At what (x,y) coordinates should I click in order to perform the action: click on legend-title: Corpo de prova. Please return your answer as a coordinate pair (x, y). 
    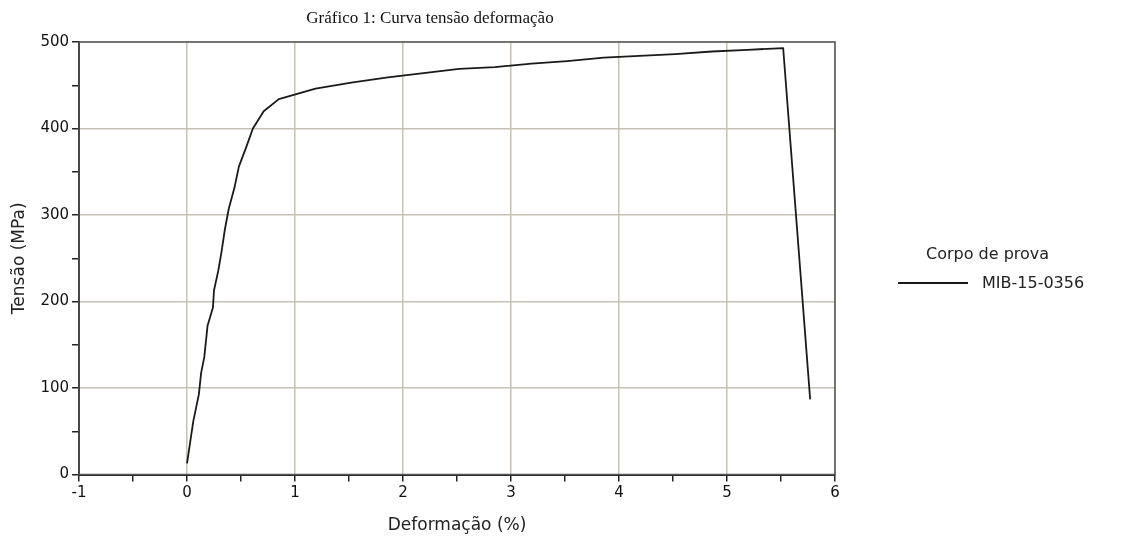
    Looking at the image, I should click on (988, 253).